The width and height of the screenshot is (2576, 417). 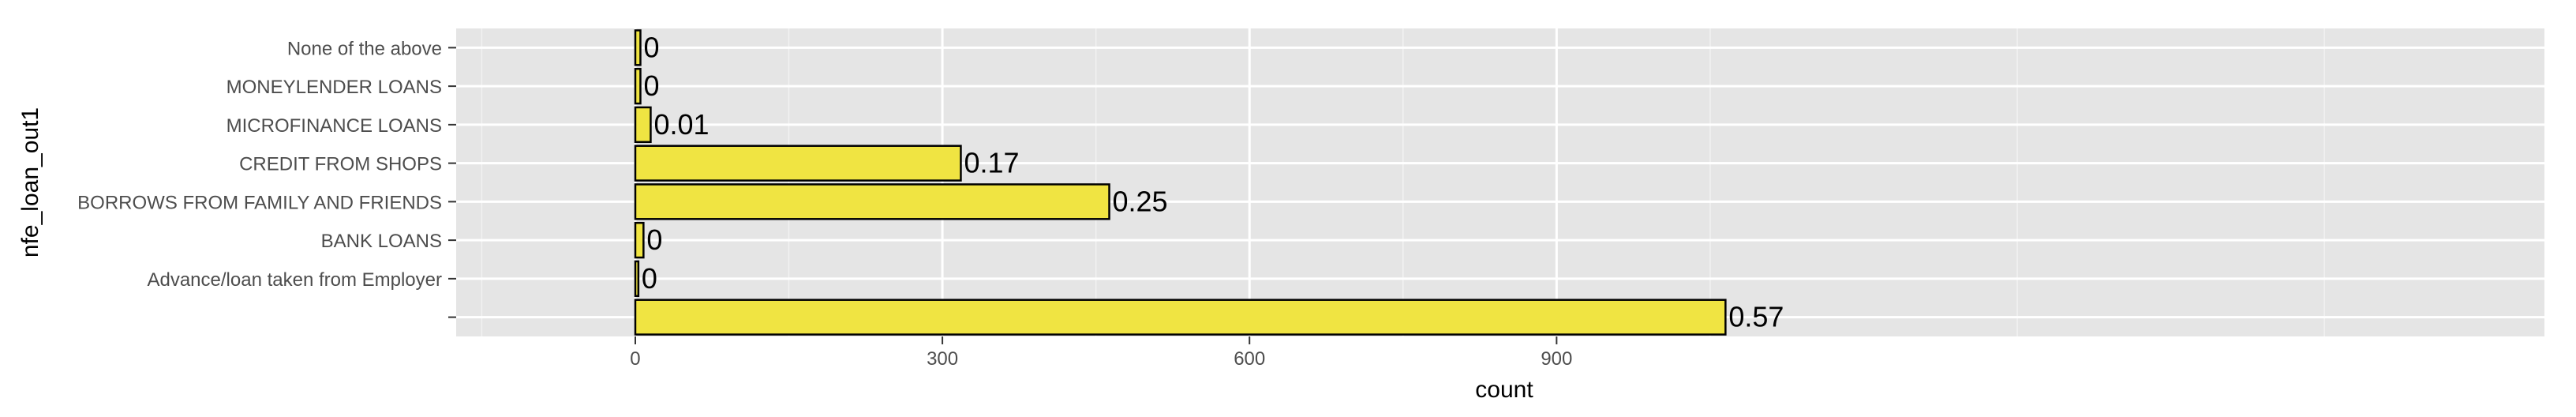 What do you see at coordinates (334, 87) in the screenshot?
I see `y-tick-label: MONEYLENDER LOANS` at bounding box center [334, 87].